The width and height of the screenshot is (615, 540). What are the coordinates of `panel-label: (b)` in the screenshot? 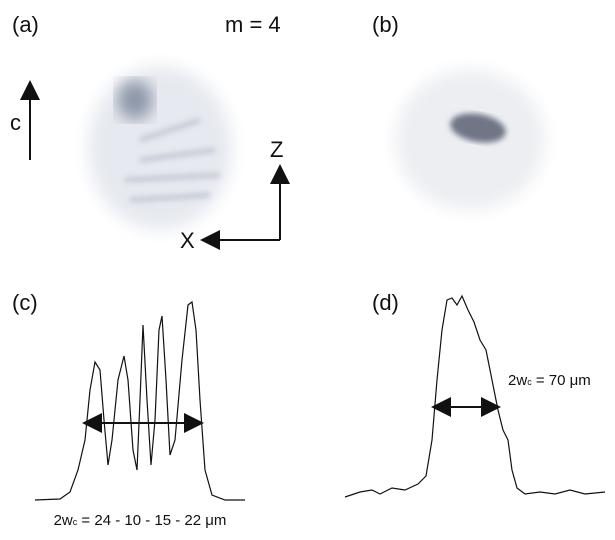 It's located at (385, 24).